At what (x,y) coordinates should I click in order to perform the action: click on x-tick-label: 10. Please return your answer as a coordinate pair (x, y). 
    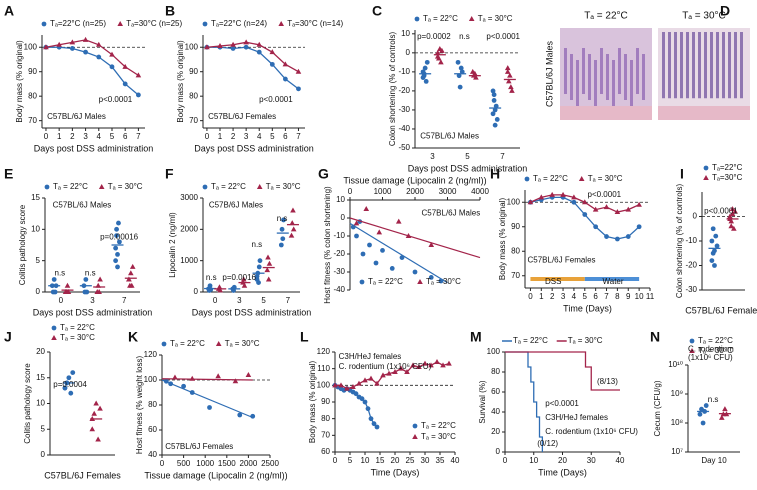
    Looking at the image, I should click on (365, 460).